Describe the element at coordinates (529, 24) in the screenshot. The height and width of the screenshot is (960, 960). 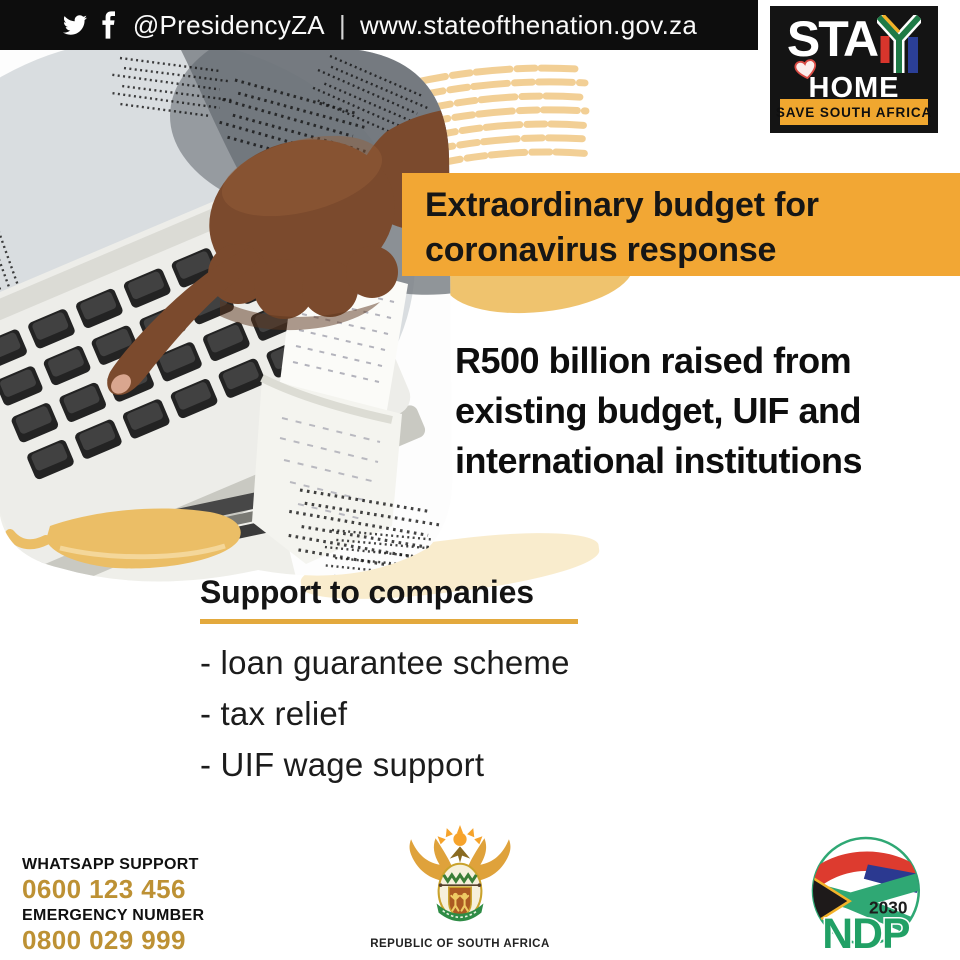
I see `website-url: www.stateofthenation.gov.za` at that location.